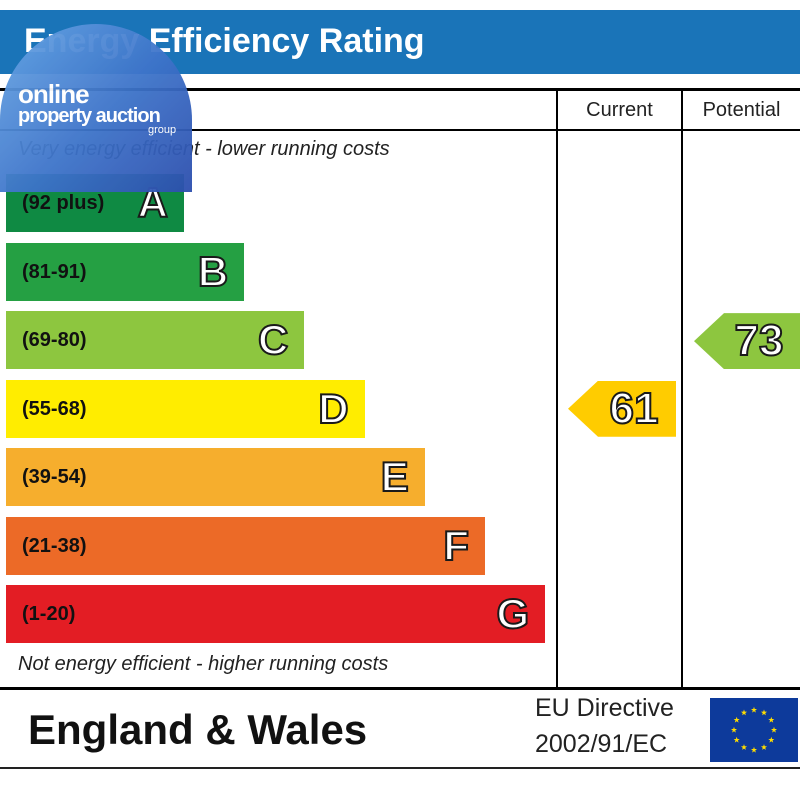 This screenshot has height=800, width=800. Describe the element at coordinates (741, 110) in the screenshot. I see `column-header-potential: Potential` at that location.